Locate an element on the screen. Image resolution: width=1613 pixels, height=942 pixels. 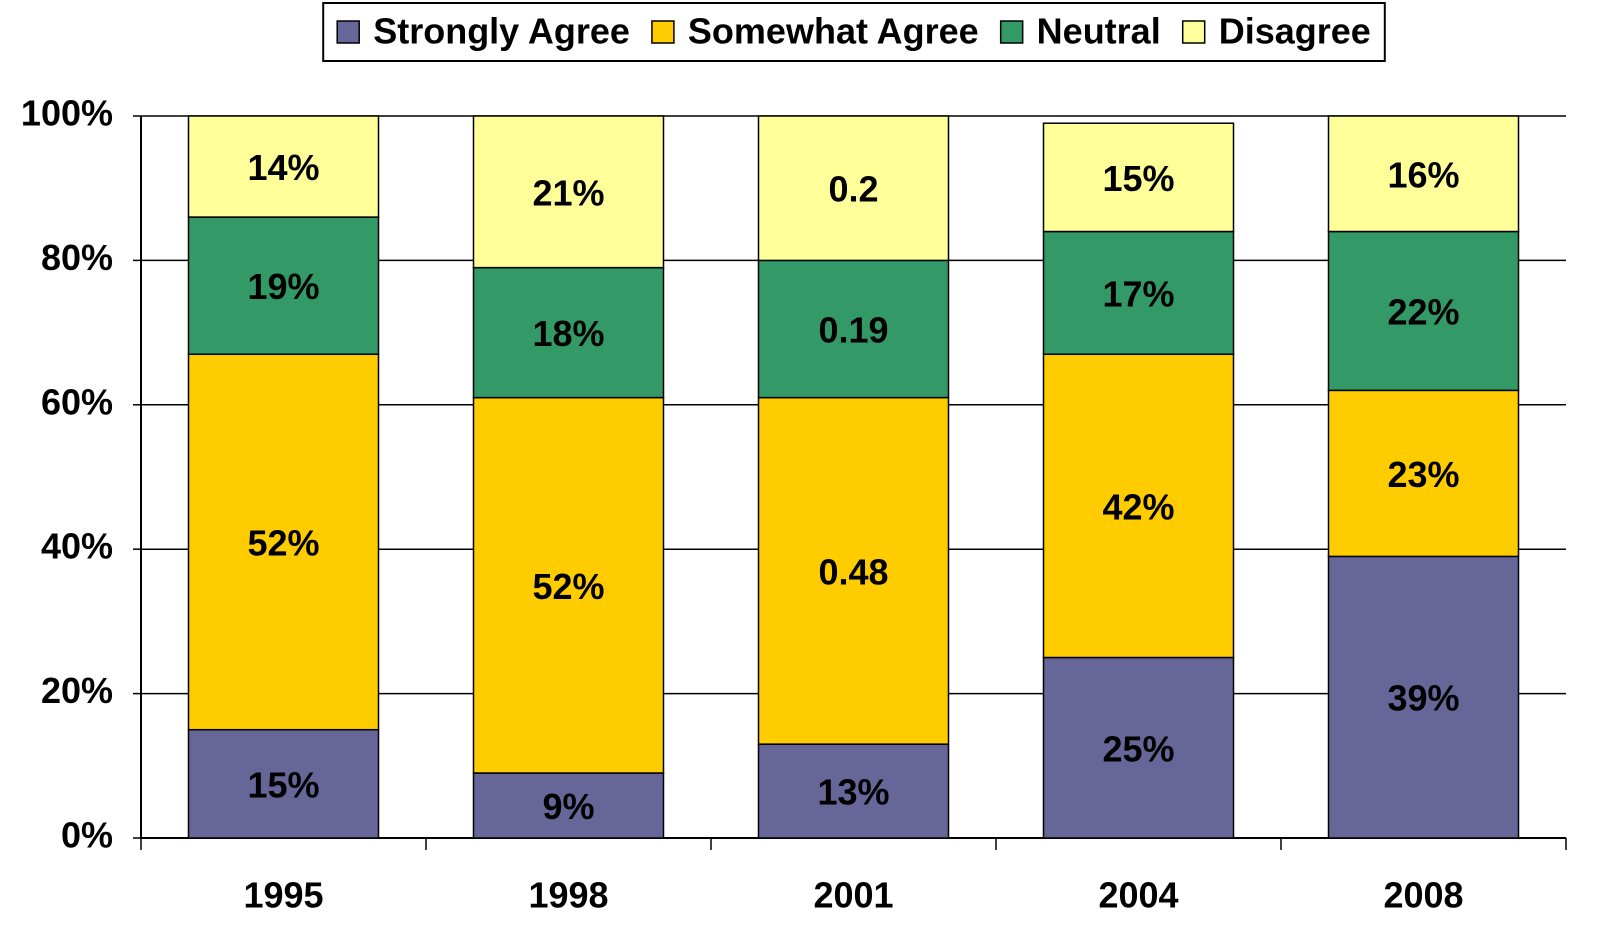
data-label: 17% is located at coordinates (1138, 293).